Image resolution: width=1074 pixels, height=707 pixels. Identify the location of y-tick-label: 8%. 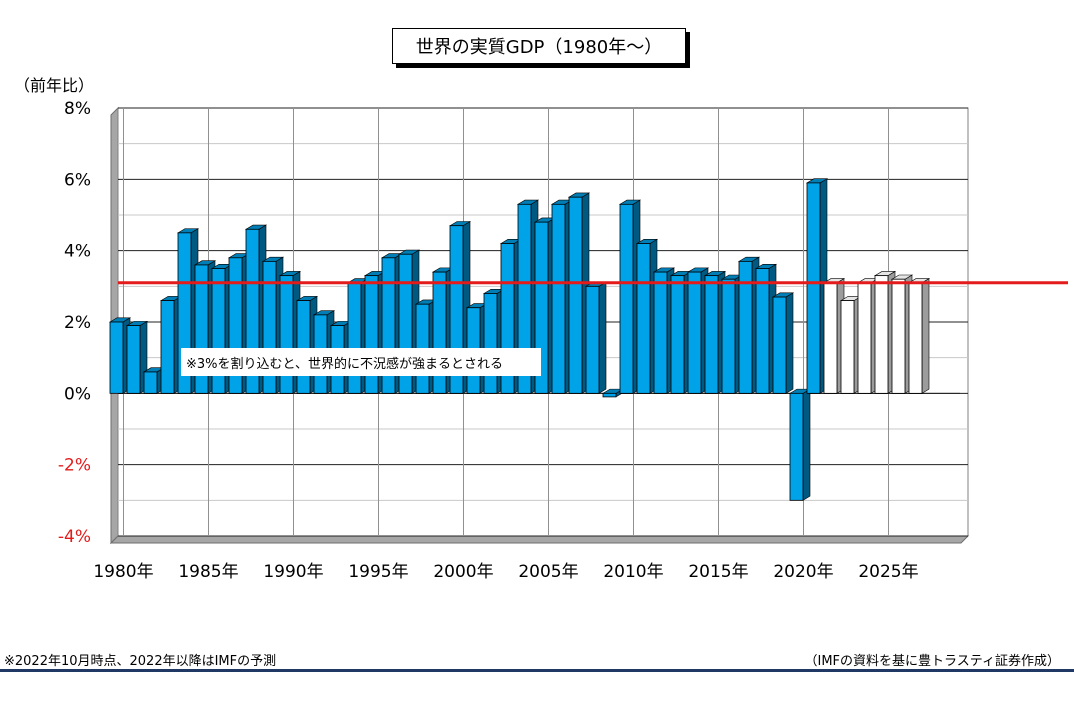
(77, 109).